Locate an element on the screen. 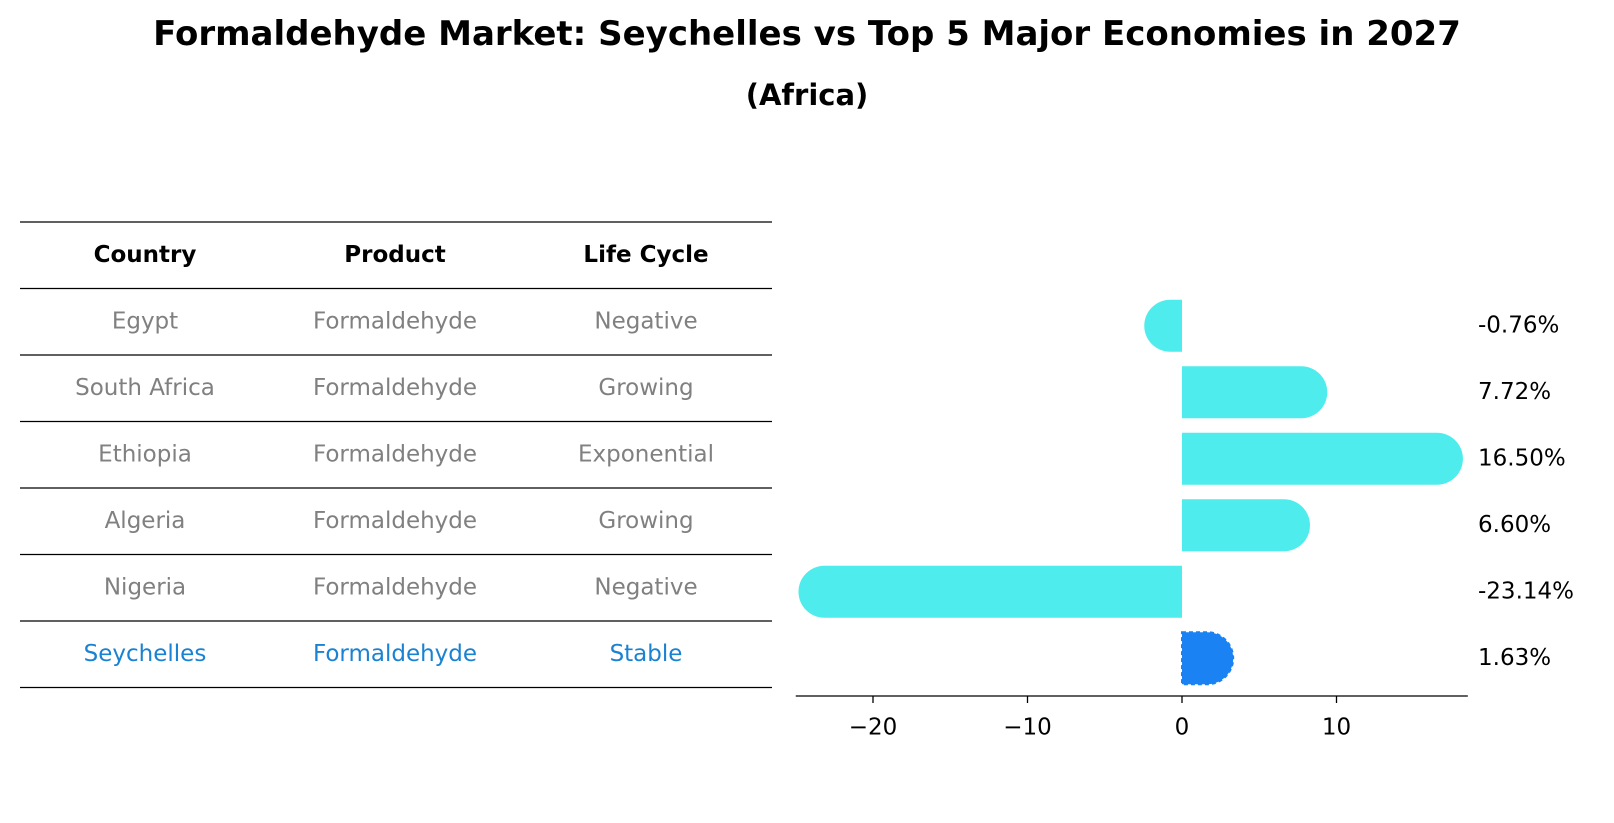  bar-egypt is located at coordinates (1163, 325).